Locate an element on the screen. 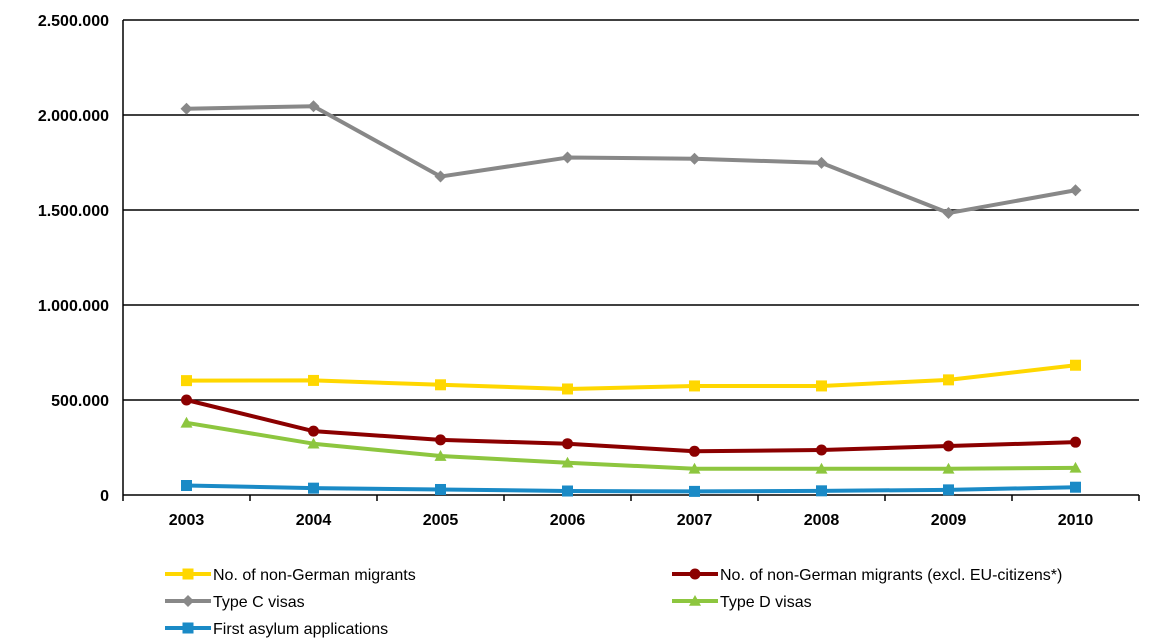 The image size is (1155, 642). x-tick-label: 2008 is located at coordinates (822, 520).